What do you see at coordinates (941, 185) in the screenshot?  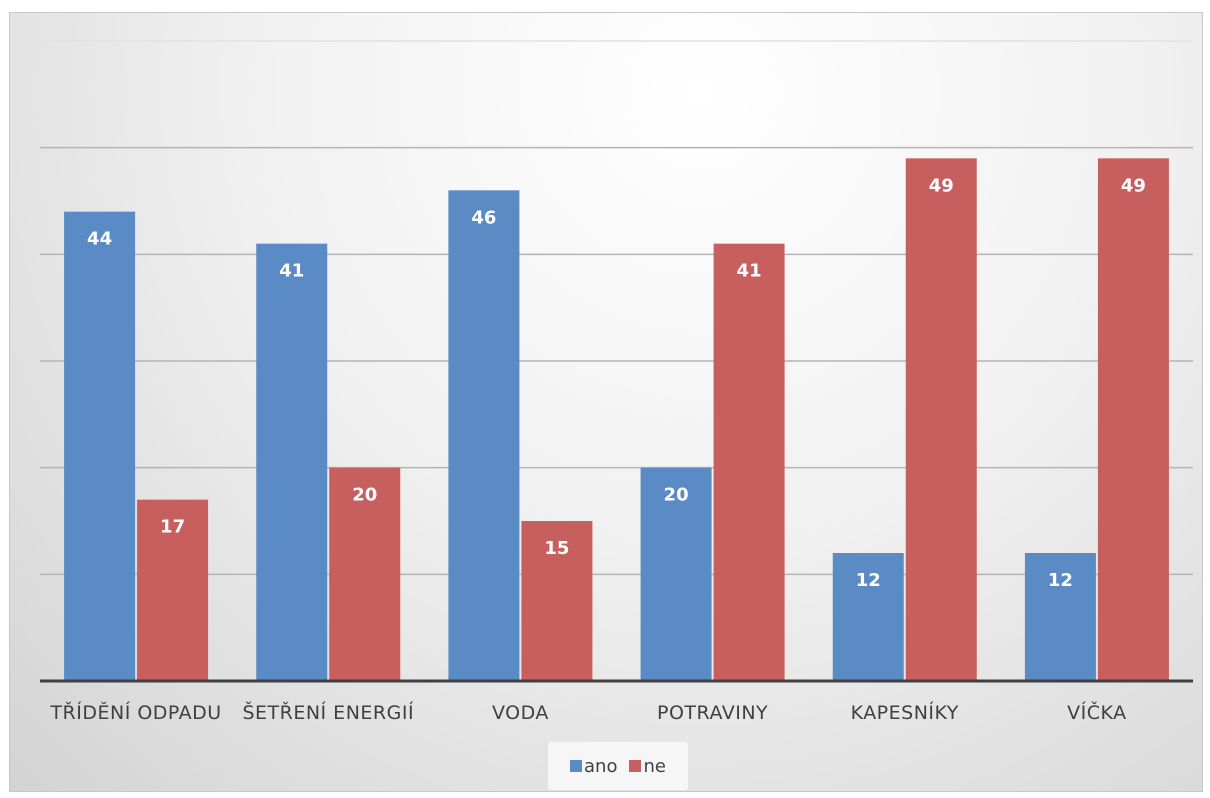 I see `data-label-ne-5: 49` at bounding box center [941, 185].